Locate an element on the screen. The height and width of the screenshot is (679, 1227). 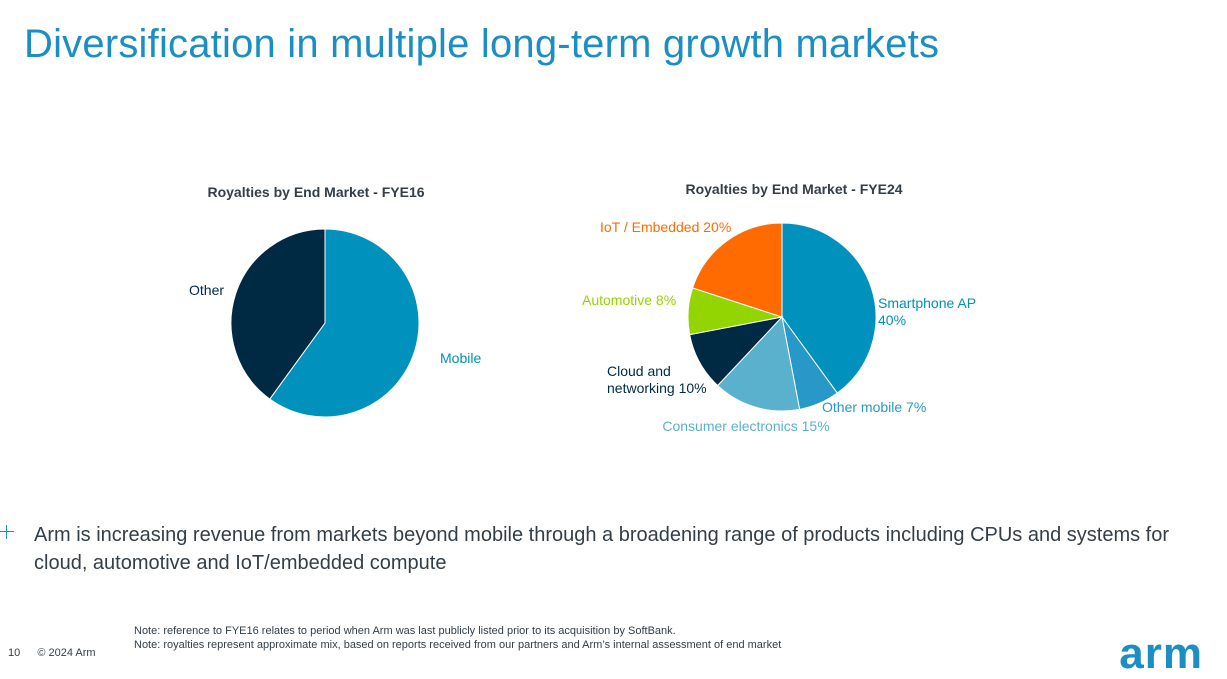
pie-slice-mobile is located at coordinates (344, 323).